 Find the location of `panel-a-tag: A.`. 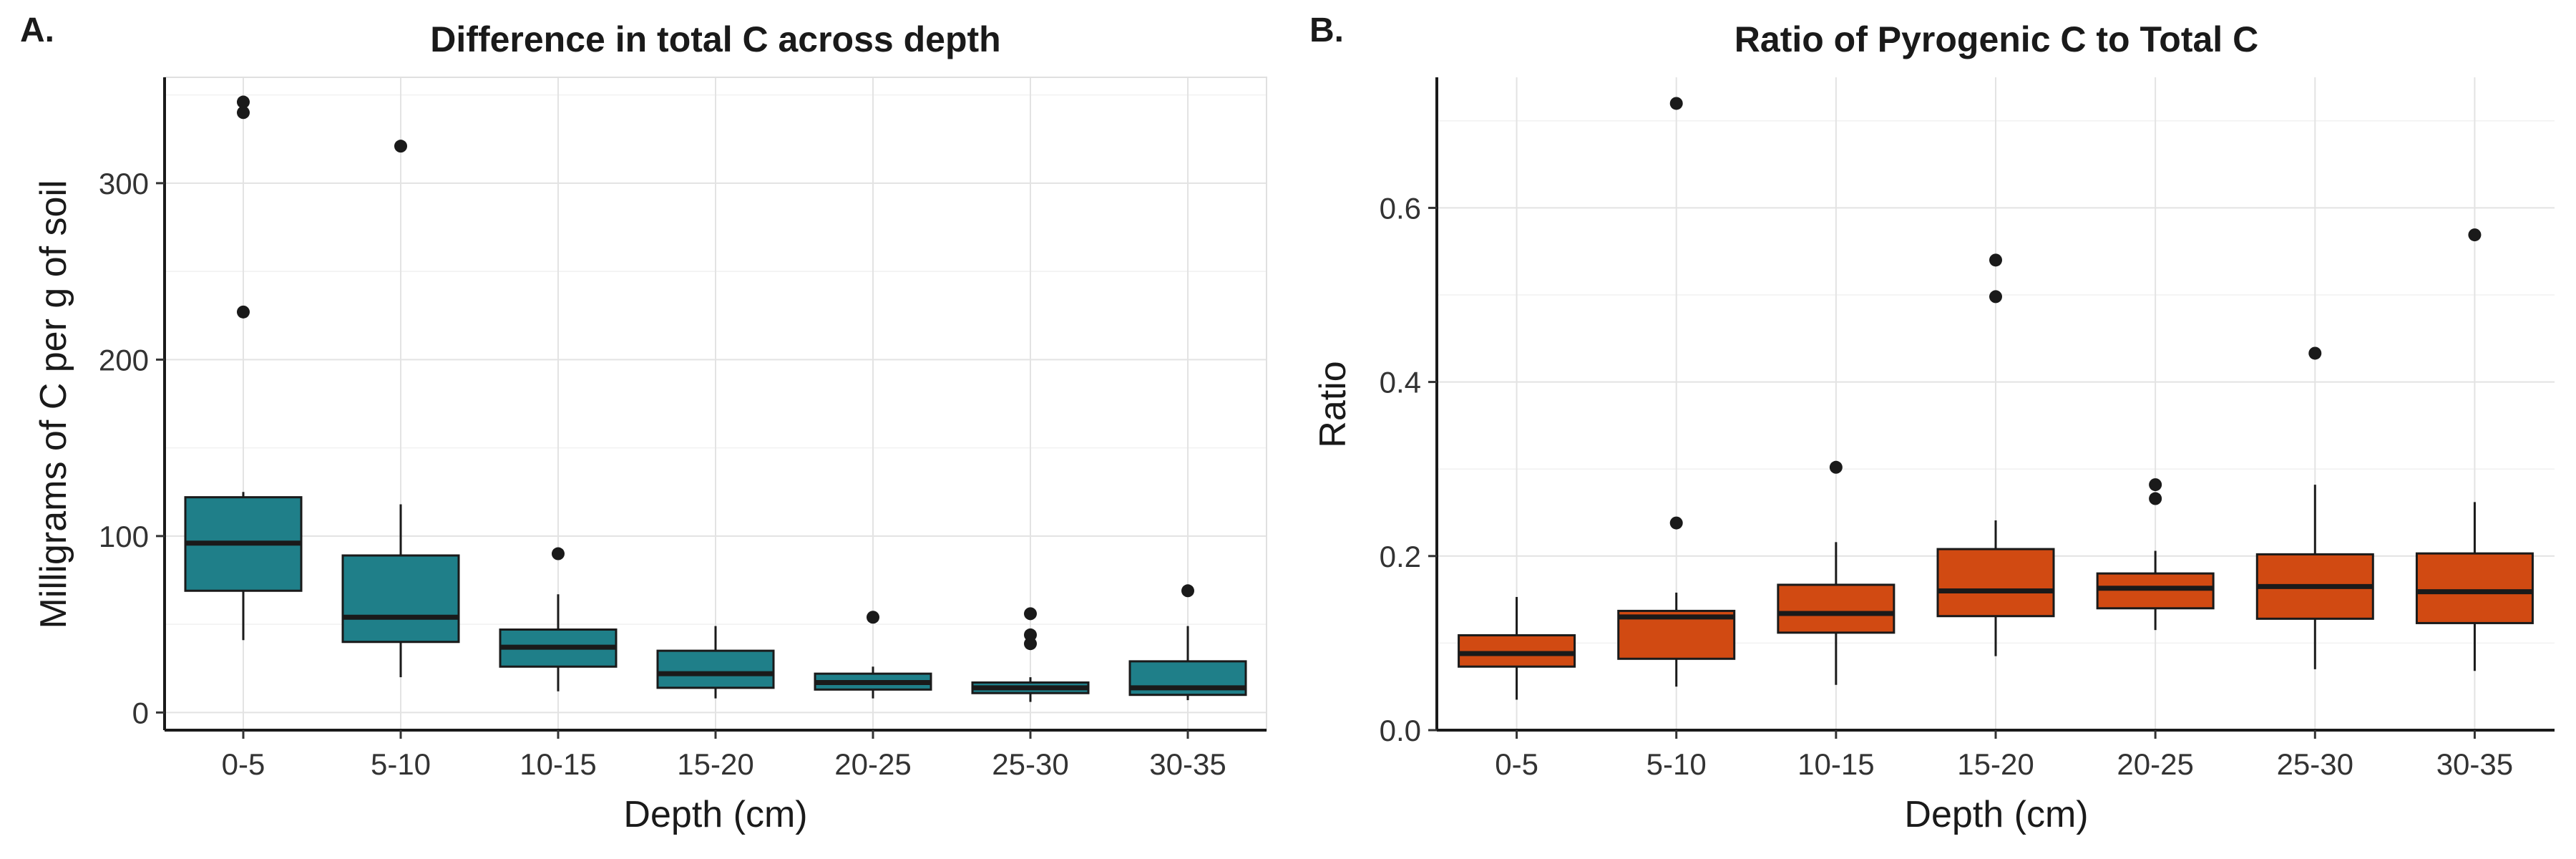

panel-a-tag: A. is located at coordinates (37, 30).